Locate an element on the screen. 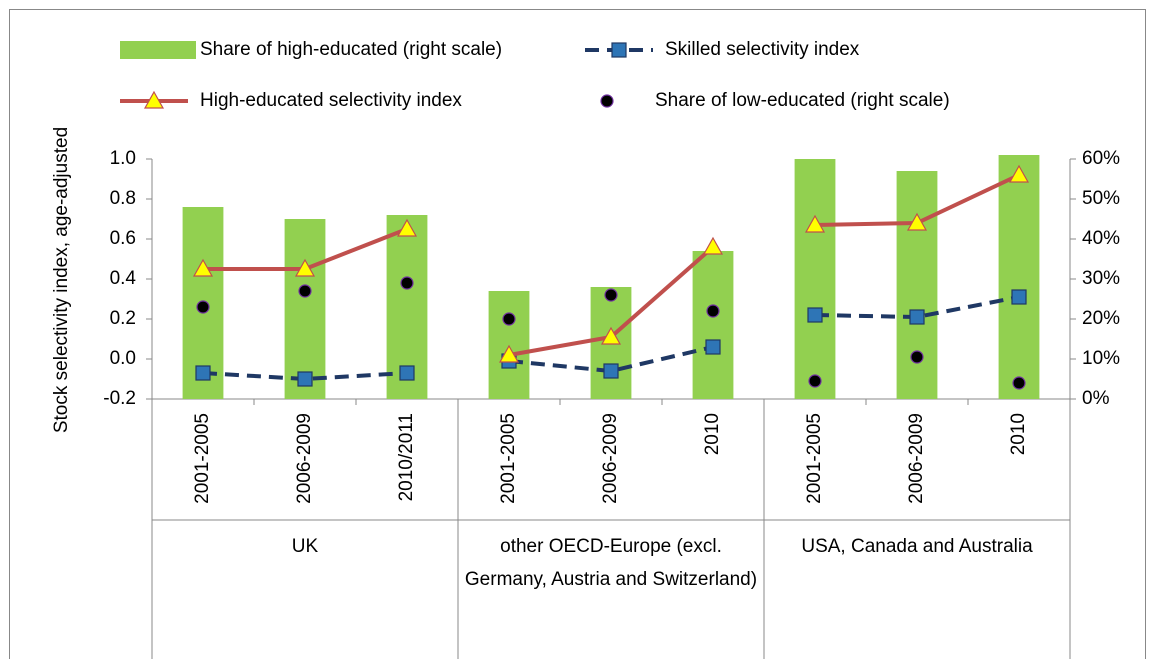  legend-label: High-educated selectivity index is located at coordinates (331, 100).